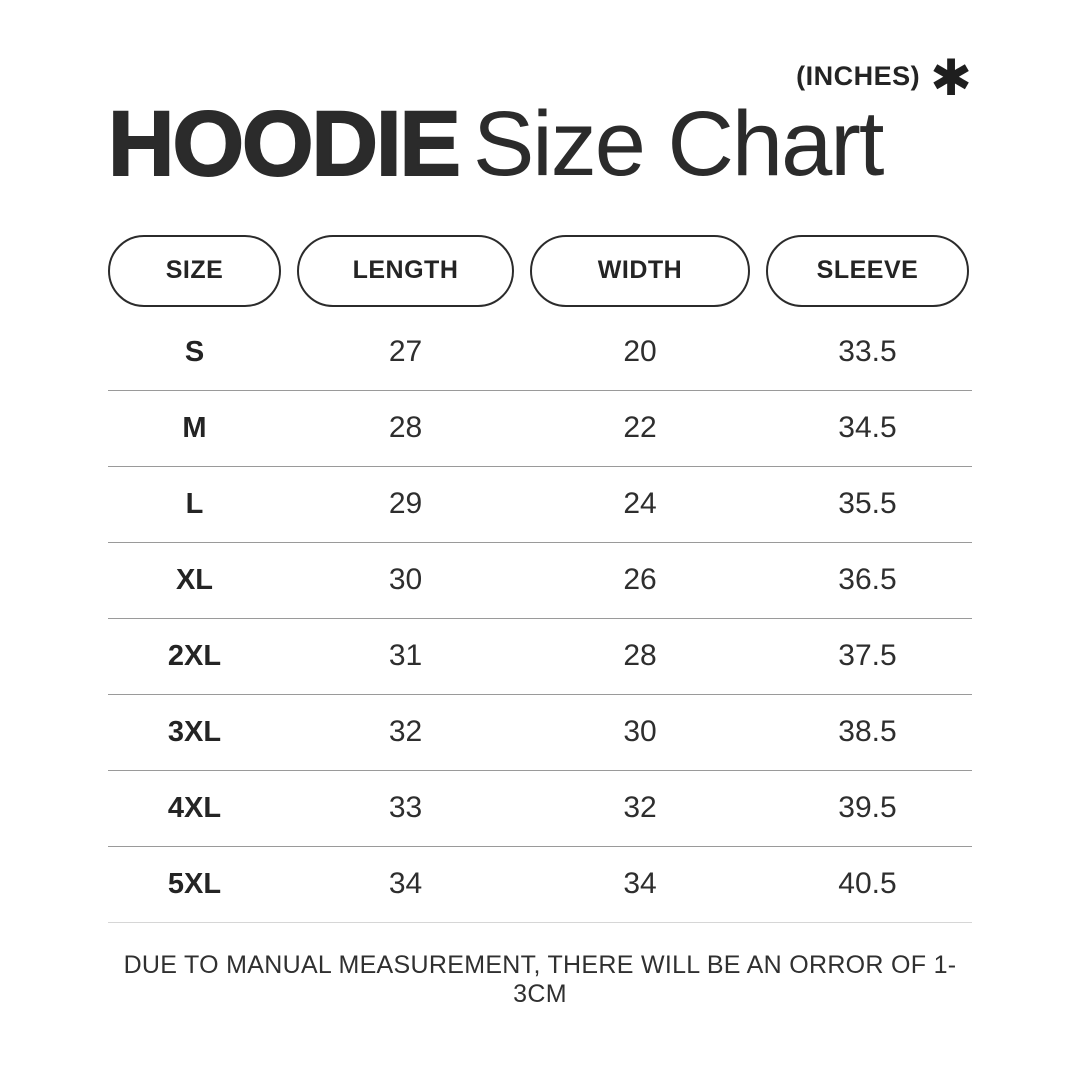 The height and width of the screenshot is (1080, 1080). Describe the element at coordinates (640, 270) in the screenshot. I see `column-header-width: WIDTH` at that location.